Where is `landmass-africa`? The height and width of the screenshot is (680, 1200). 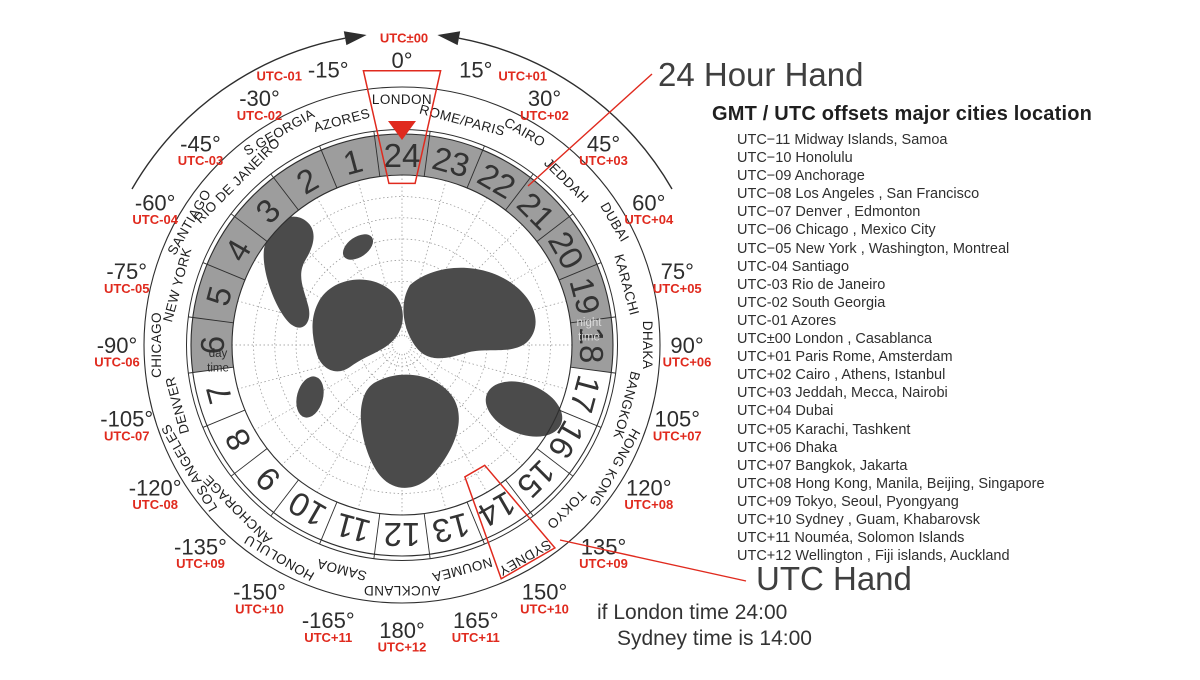
landmass-africa is located at coordinates (409, 431).